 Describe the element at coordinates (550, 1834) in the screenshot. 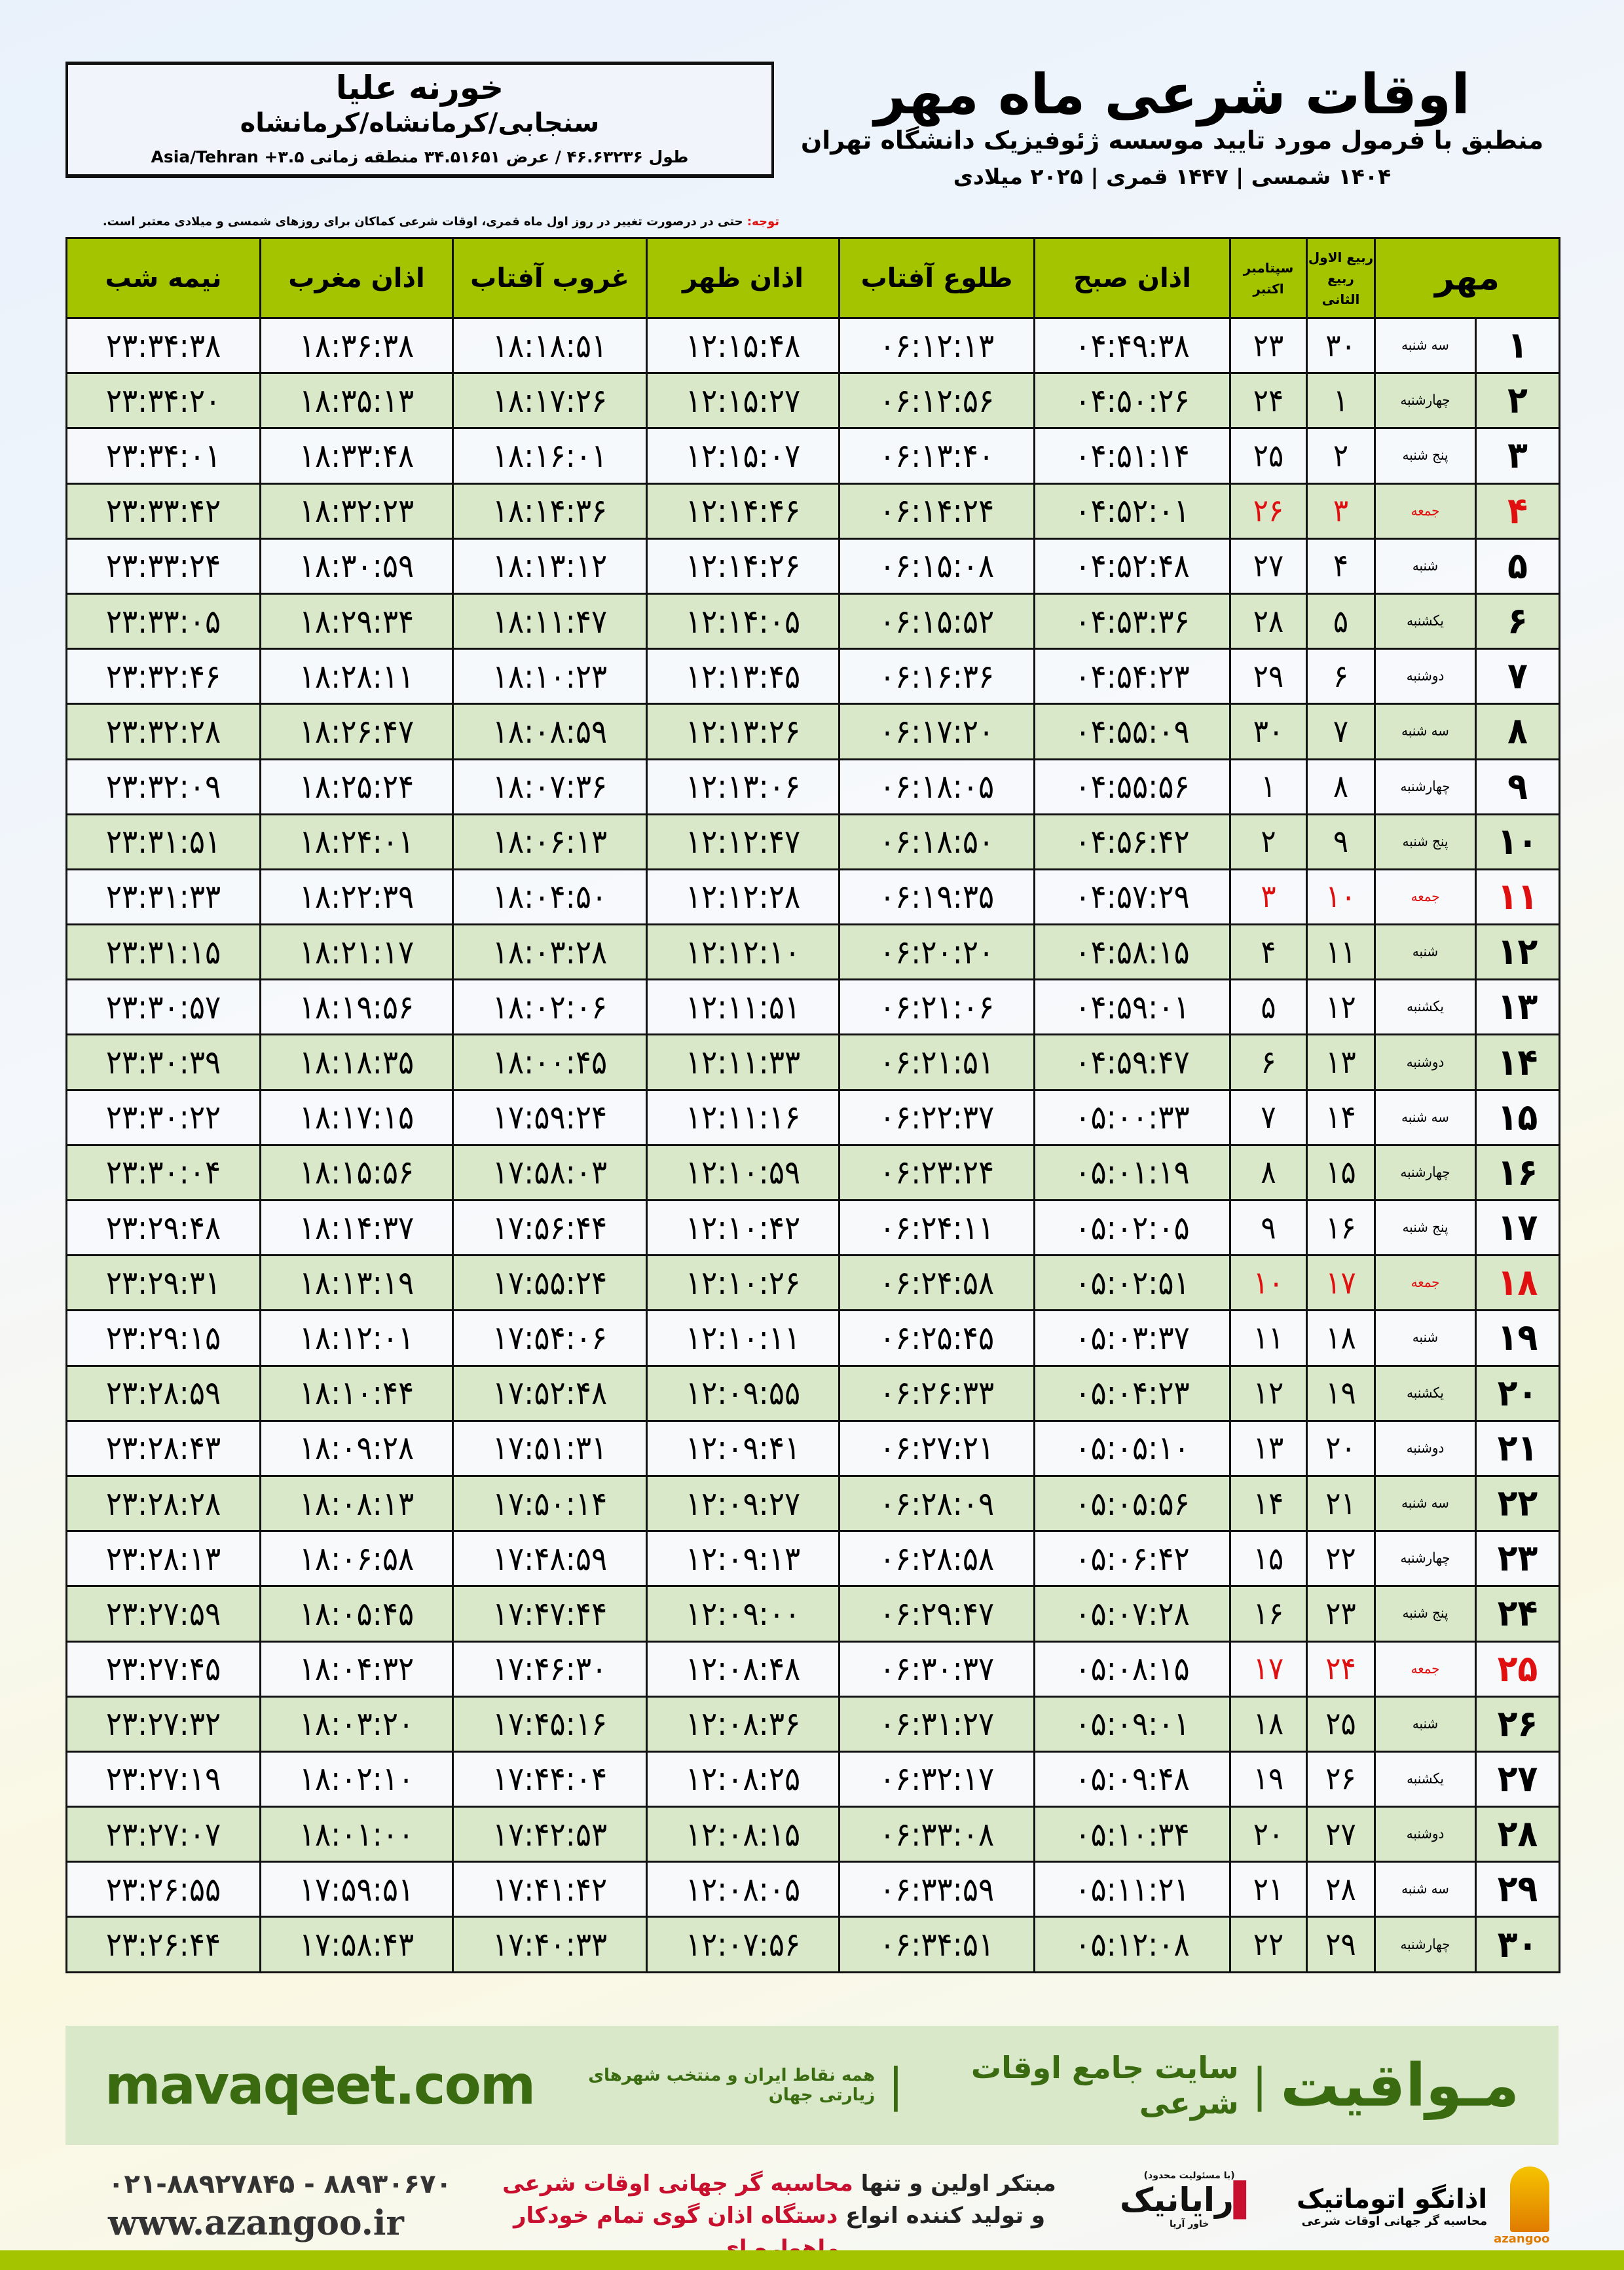

I see `cell-sunset: ۱۷:۴۲:۵۳` at that location.